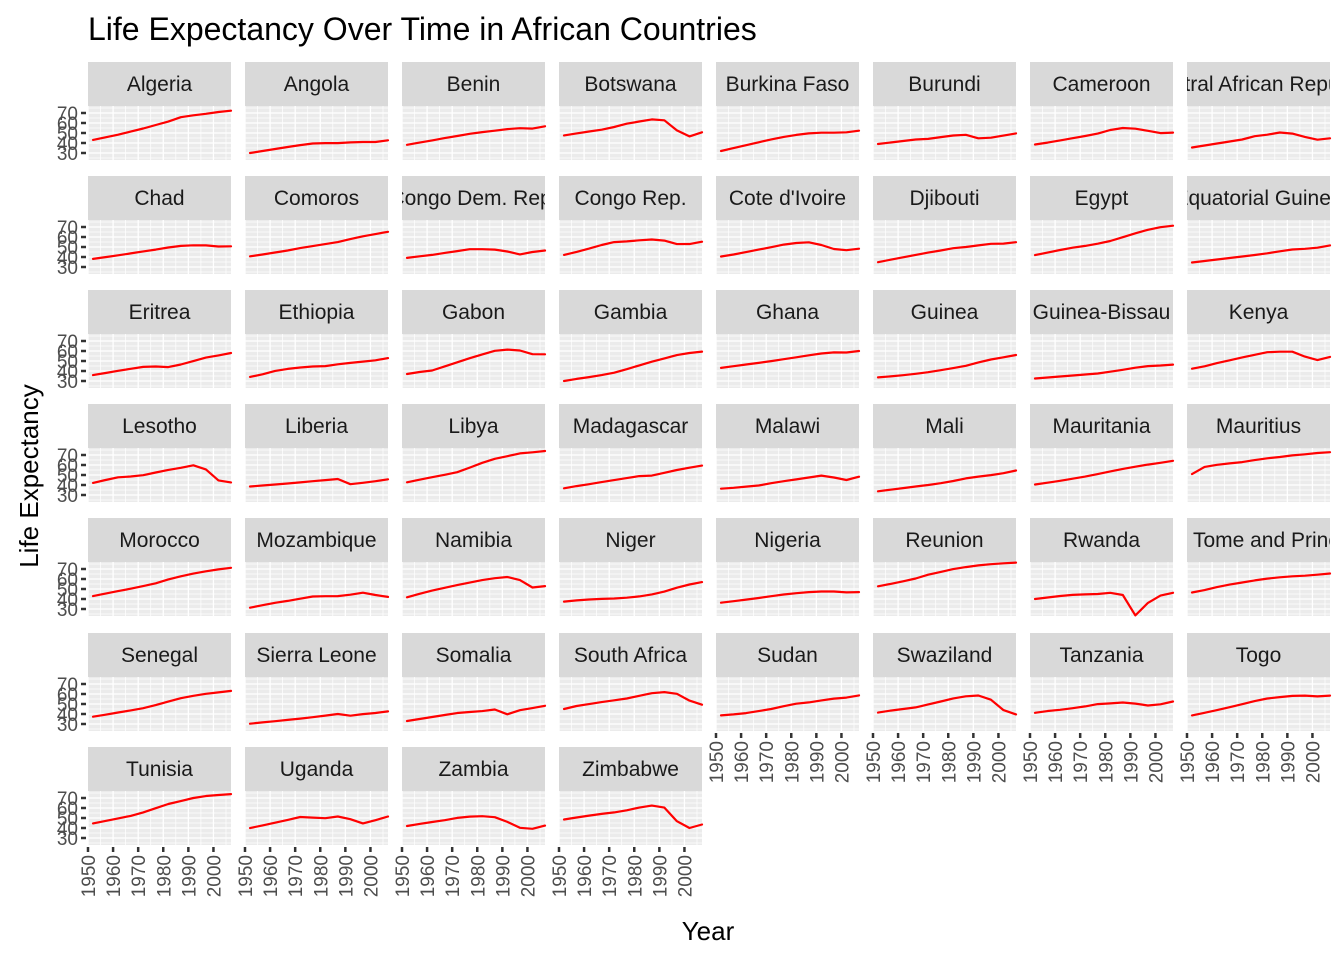  I want to click on facet-panel: Benin, so click(474, 111).